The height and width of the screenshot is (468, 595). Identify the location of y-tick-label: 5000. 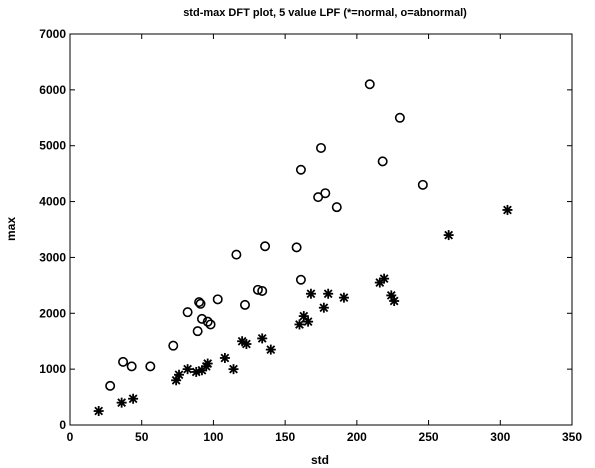
(52, 146).